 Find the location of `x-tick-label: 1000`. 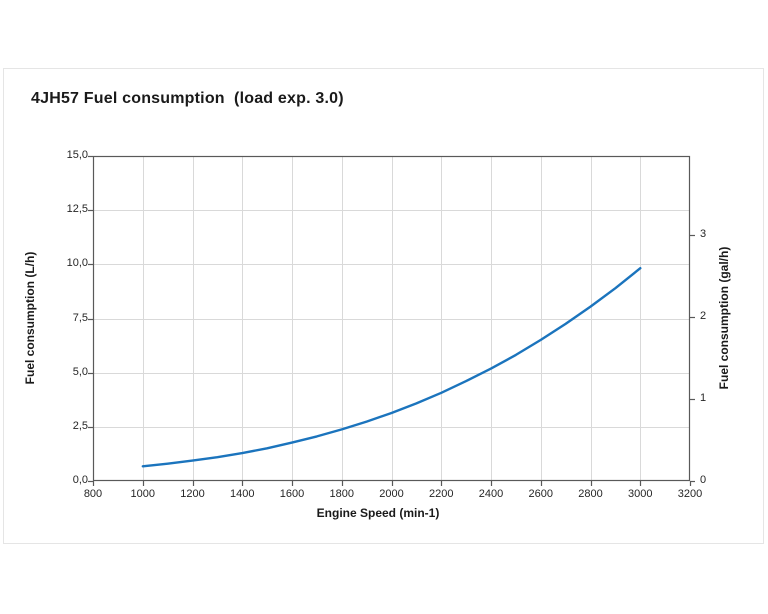

x-tick-label: 1000 is located at coordinates (142, 494).